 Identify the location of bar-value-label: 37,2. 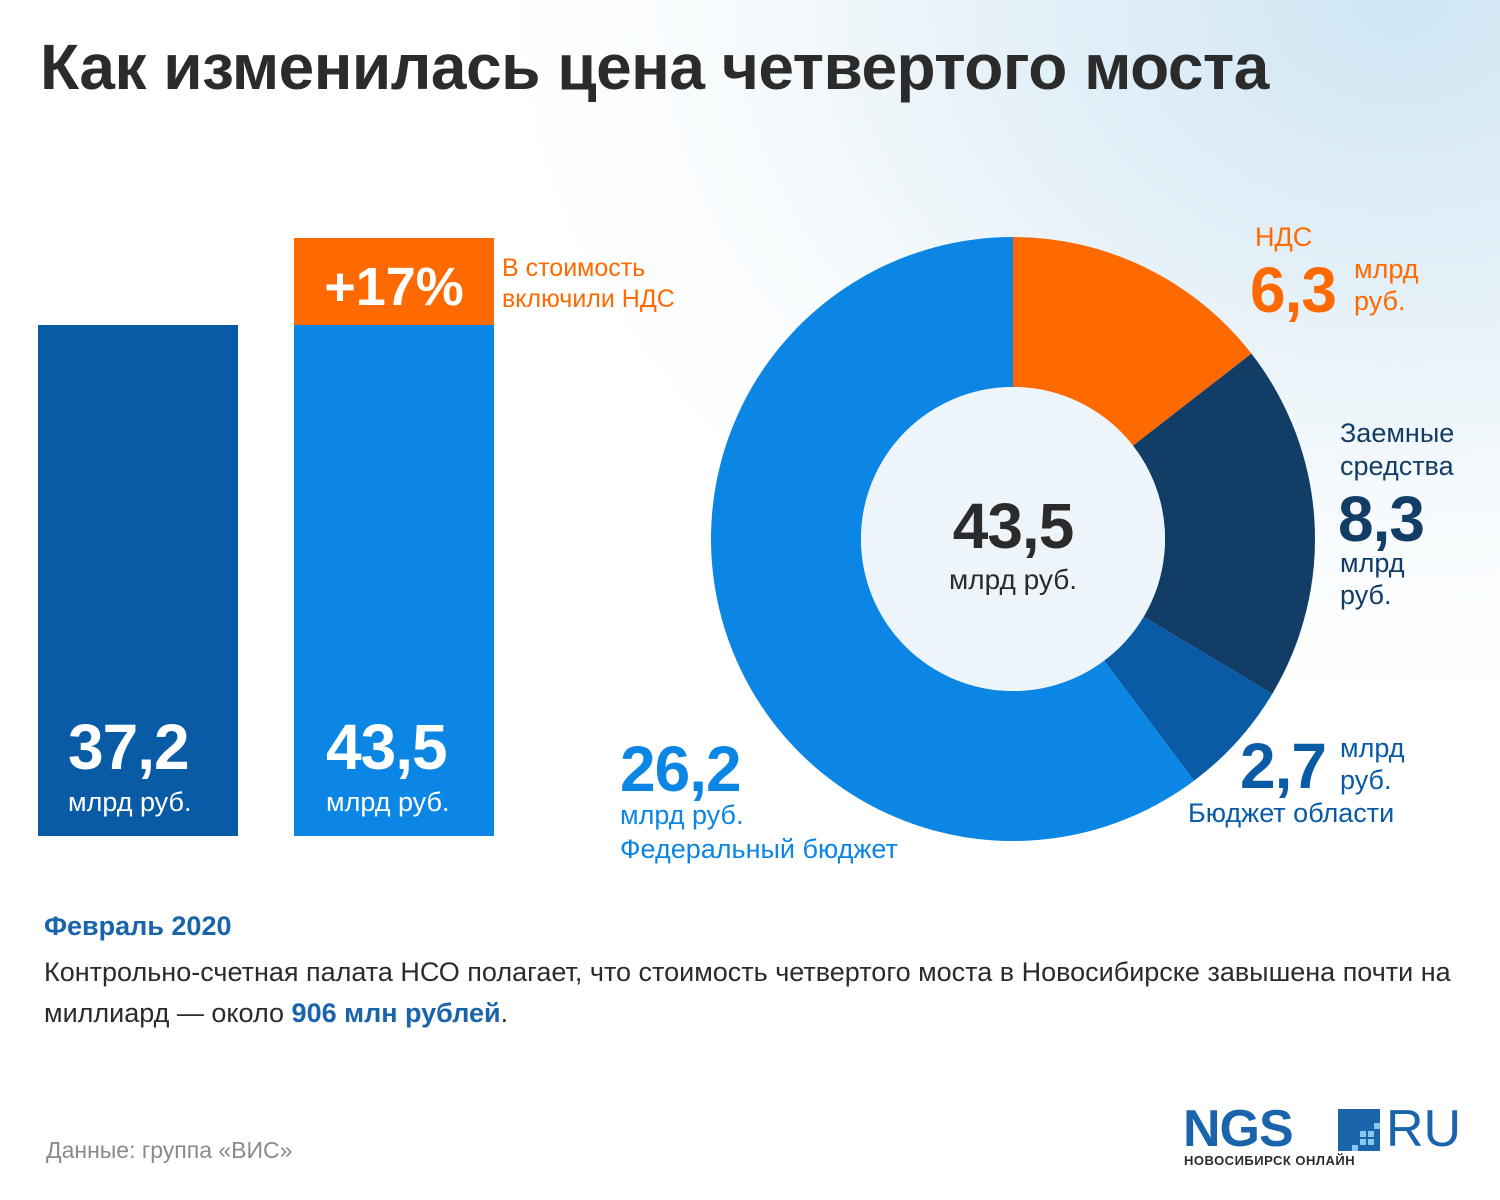
(129, 747).